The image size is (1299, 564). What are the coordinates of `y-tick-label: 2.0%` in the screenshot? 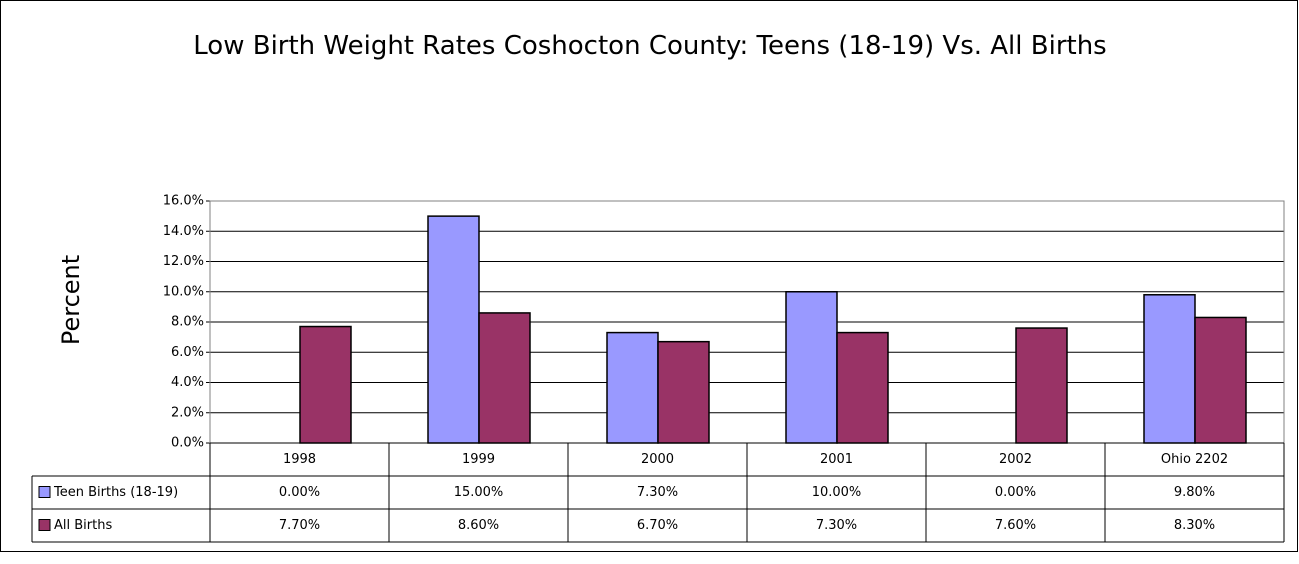 It's located at (187, 412).